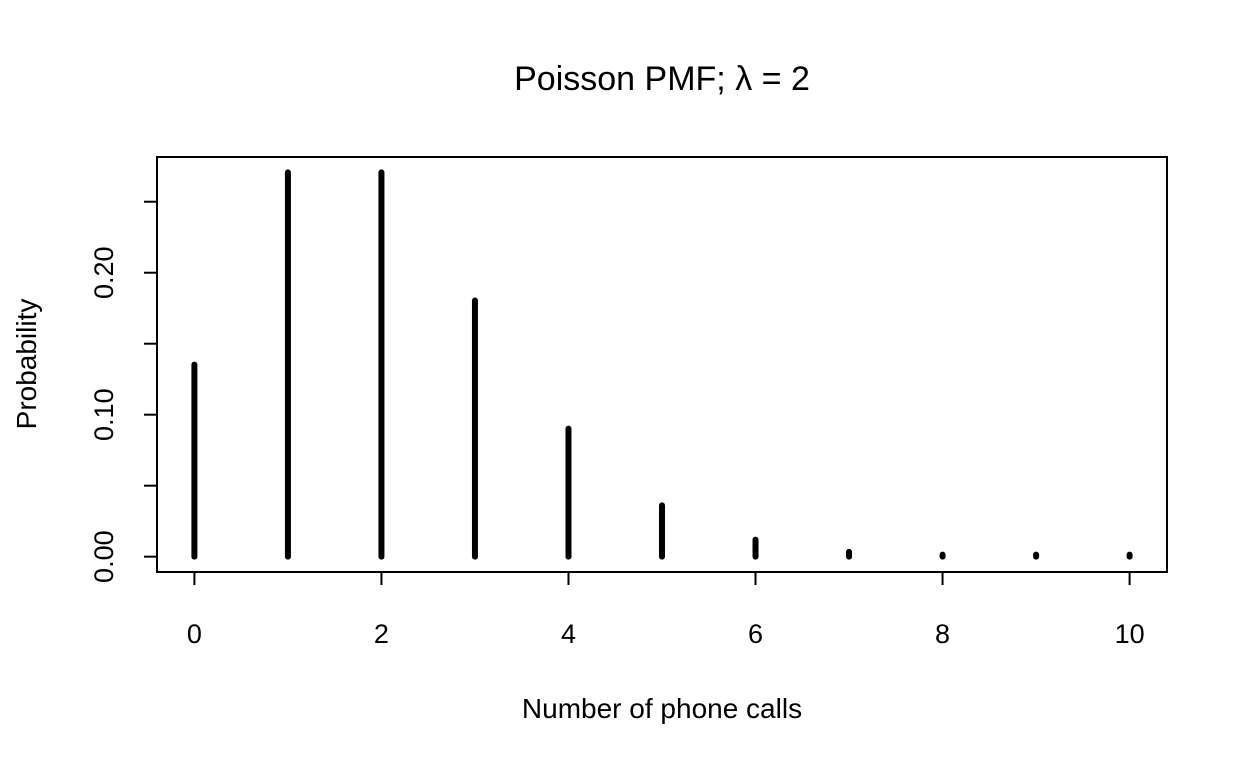 This screenshot has width=1248, height=768. Describe the element at coordinates (194, 634) in the screenshot. I see `x-tick-label: 0` at that location.